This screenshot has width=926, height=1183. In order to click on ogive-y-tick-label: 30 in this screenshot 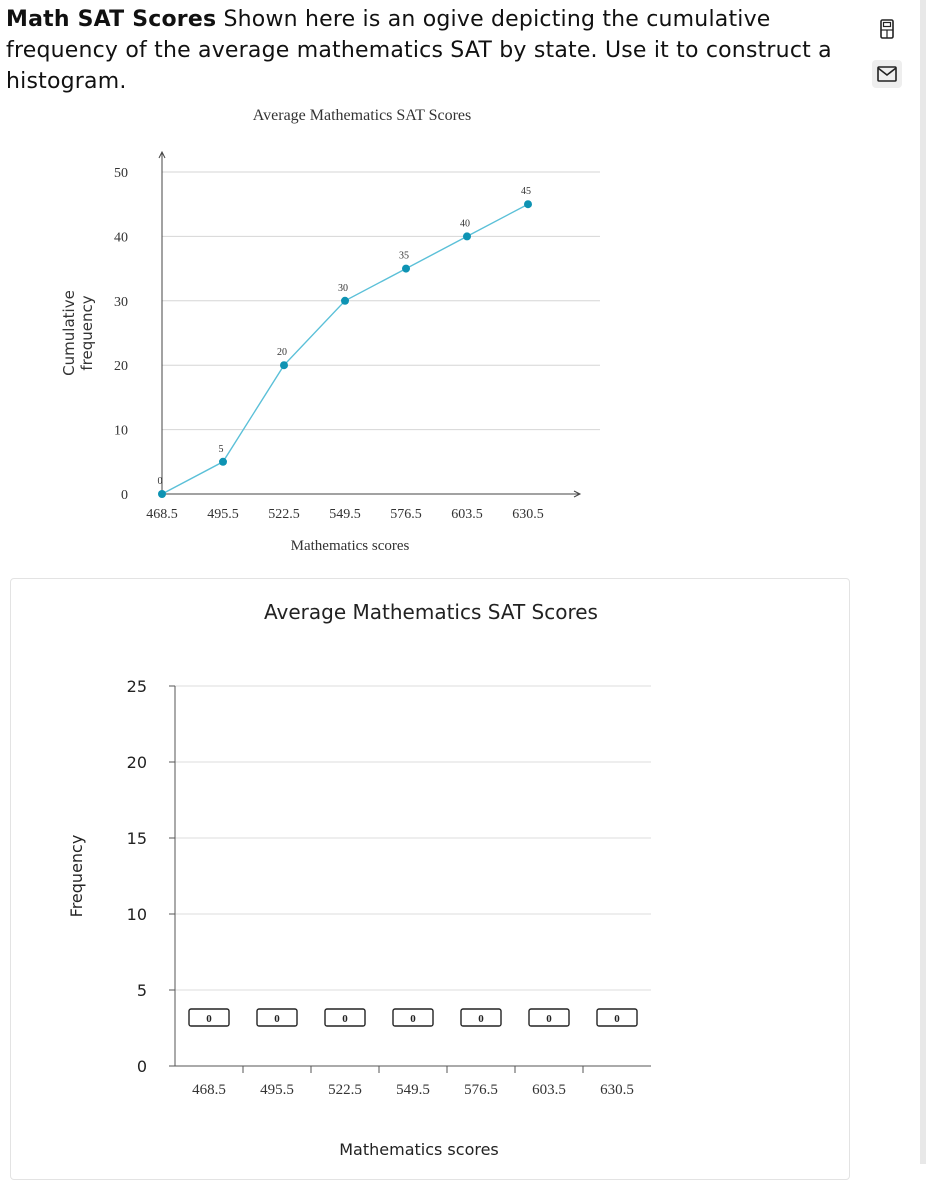, I will do `click(121, 302)`.